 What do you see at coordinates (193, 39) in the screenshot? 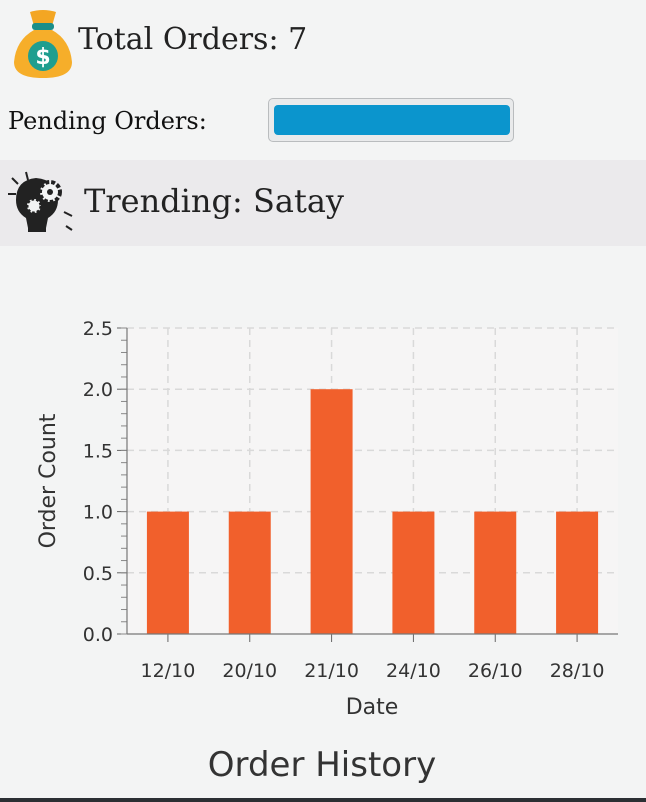
I see `total-orders-label: Total Orders: 7` at bounding box center [193, 39].